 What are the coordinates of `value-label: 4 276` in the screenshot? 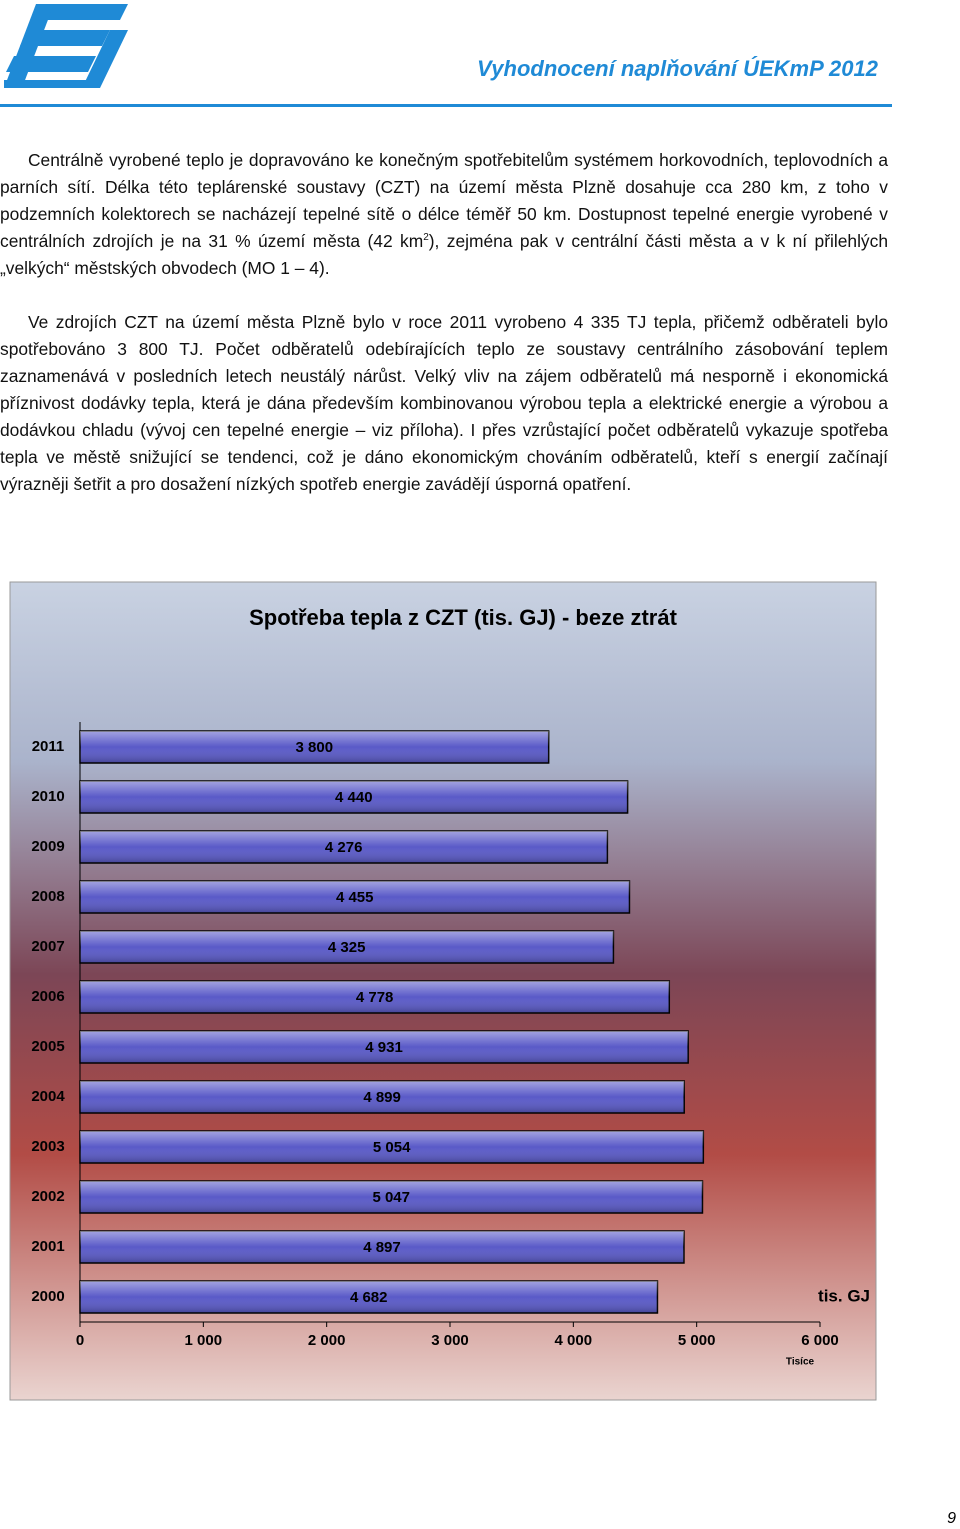 It's located at (344, 847).